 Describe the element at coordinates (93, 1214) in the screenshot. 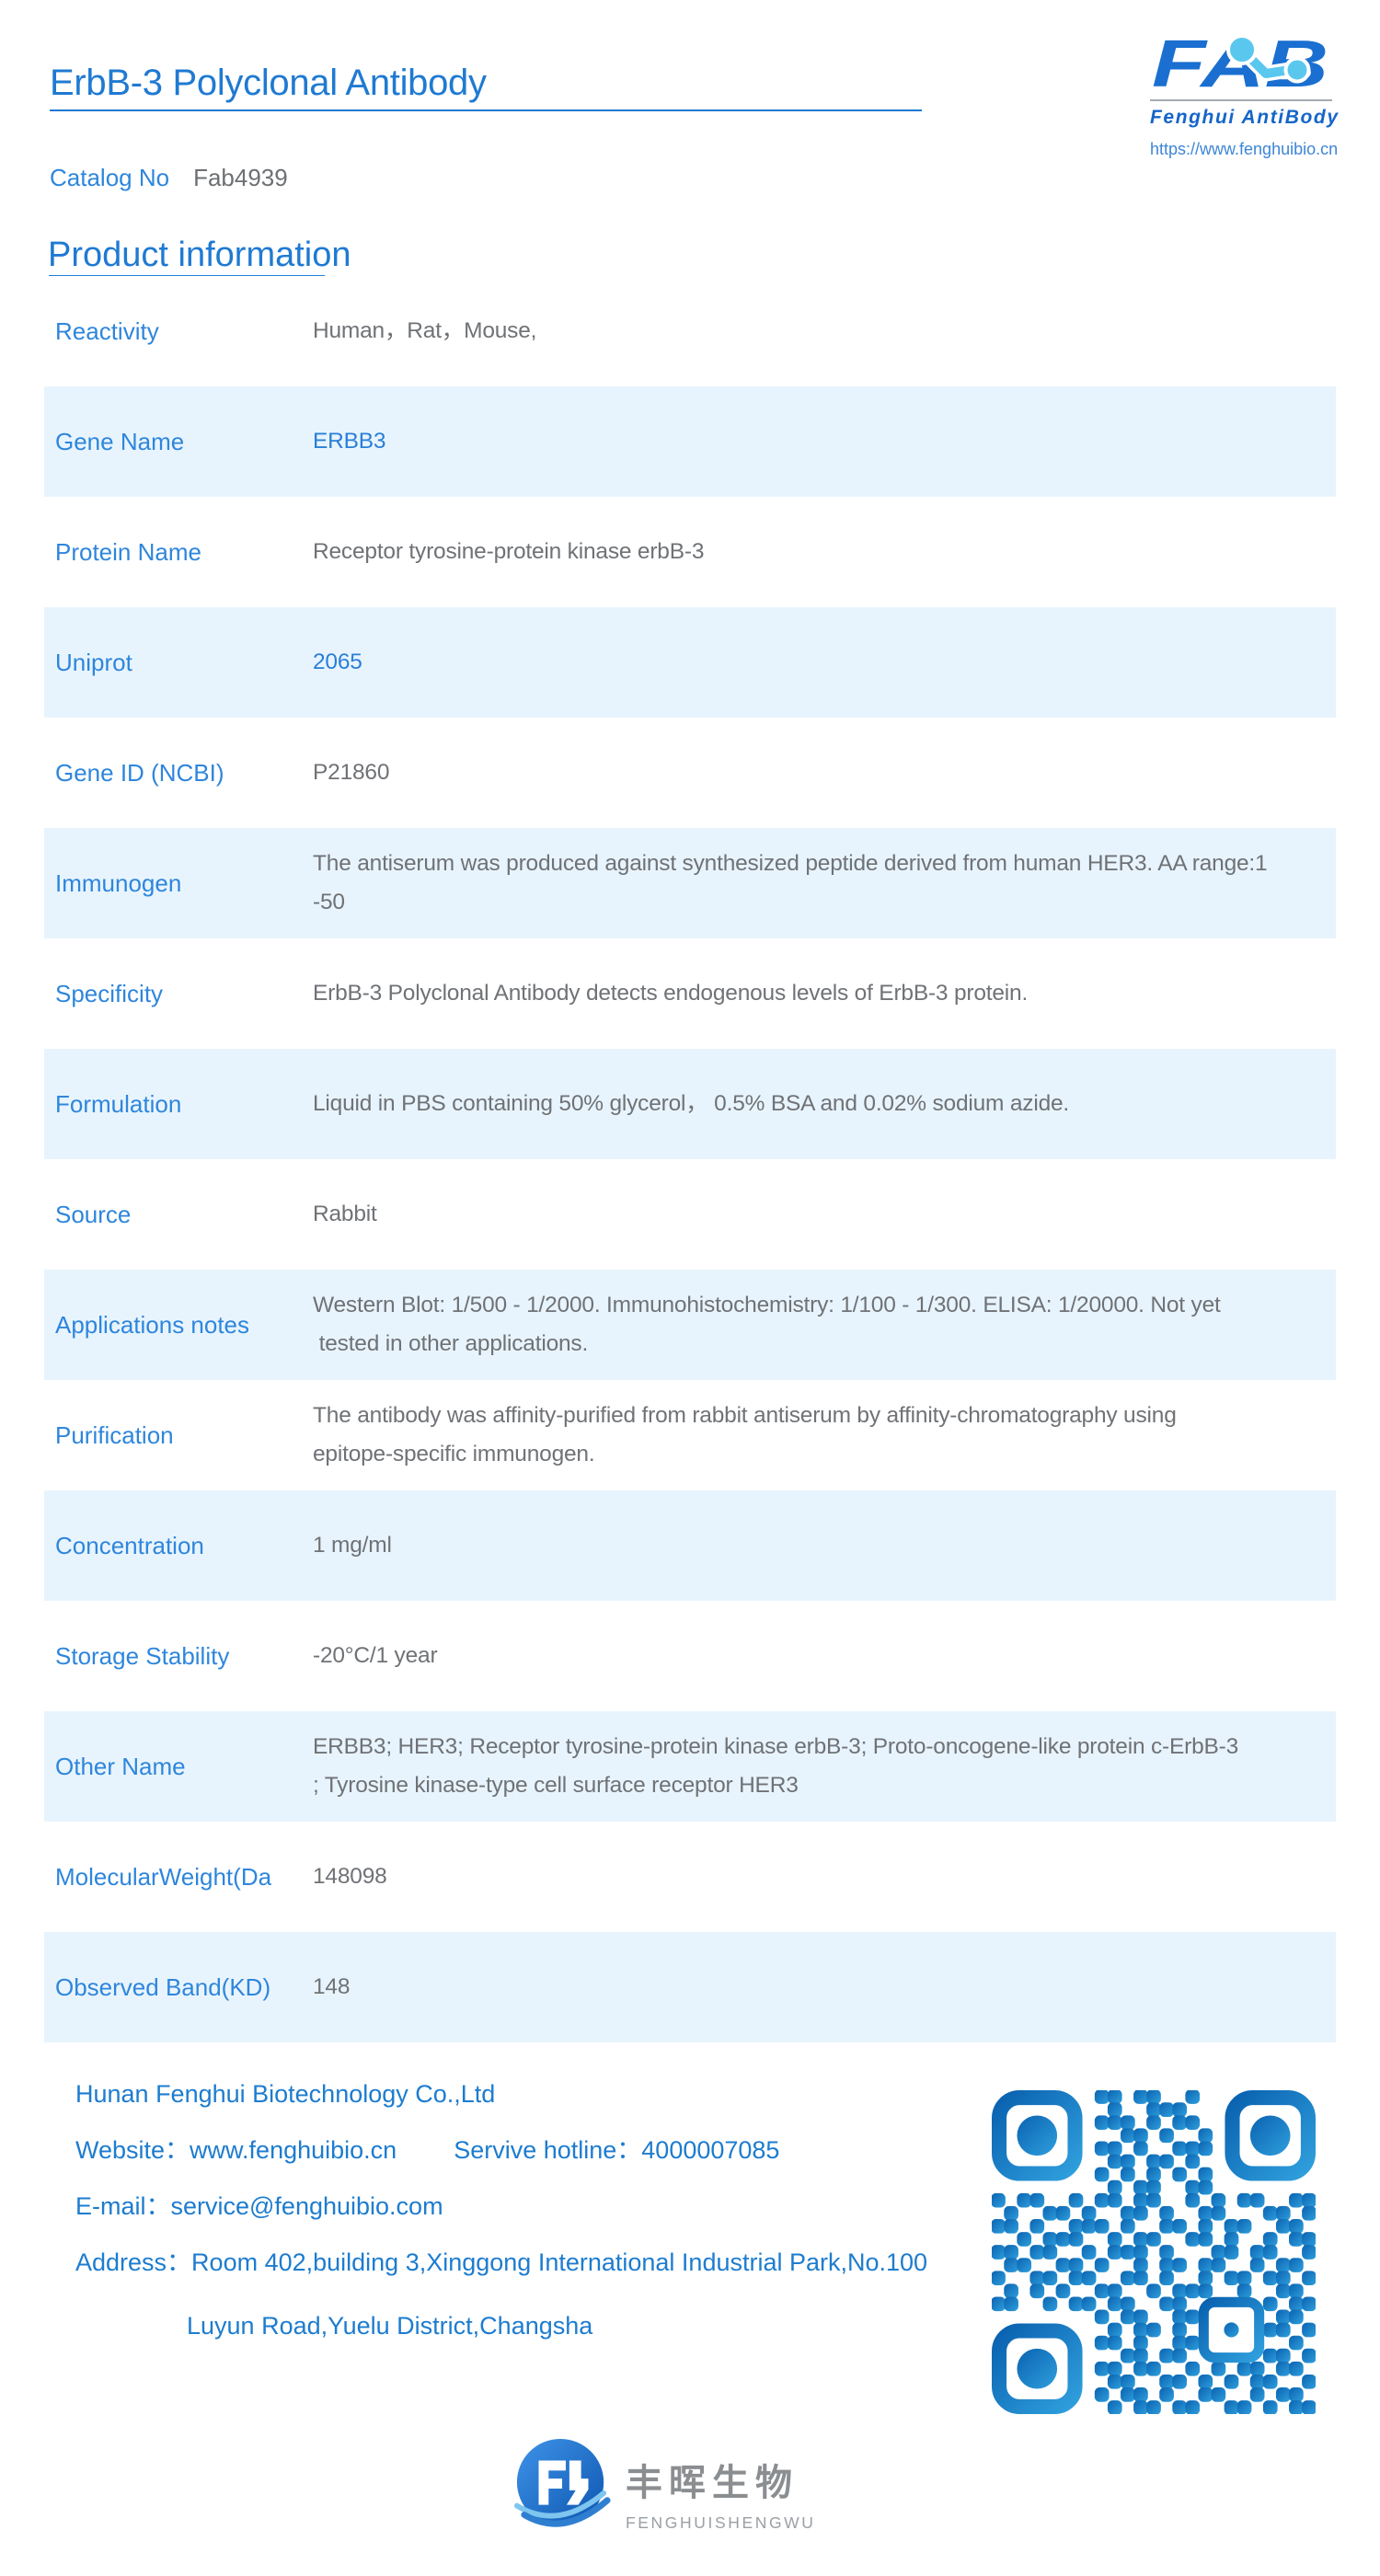

I see `row-label: Source` at that location.